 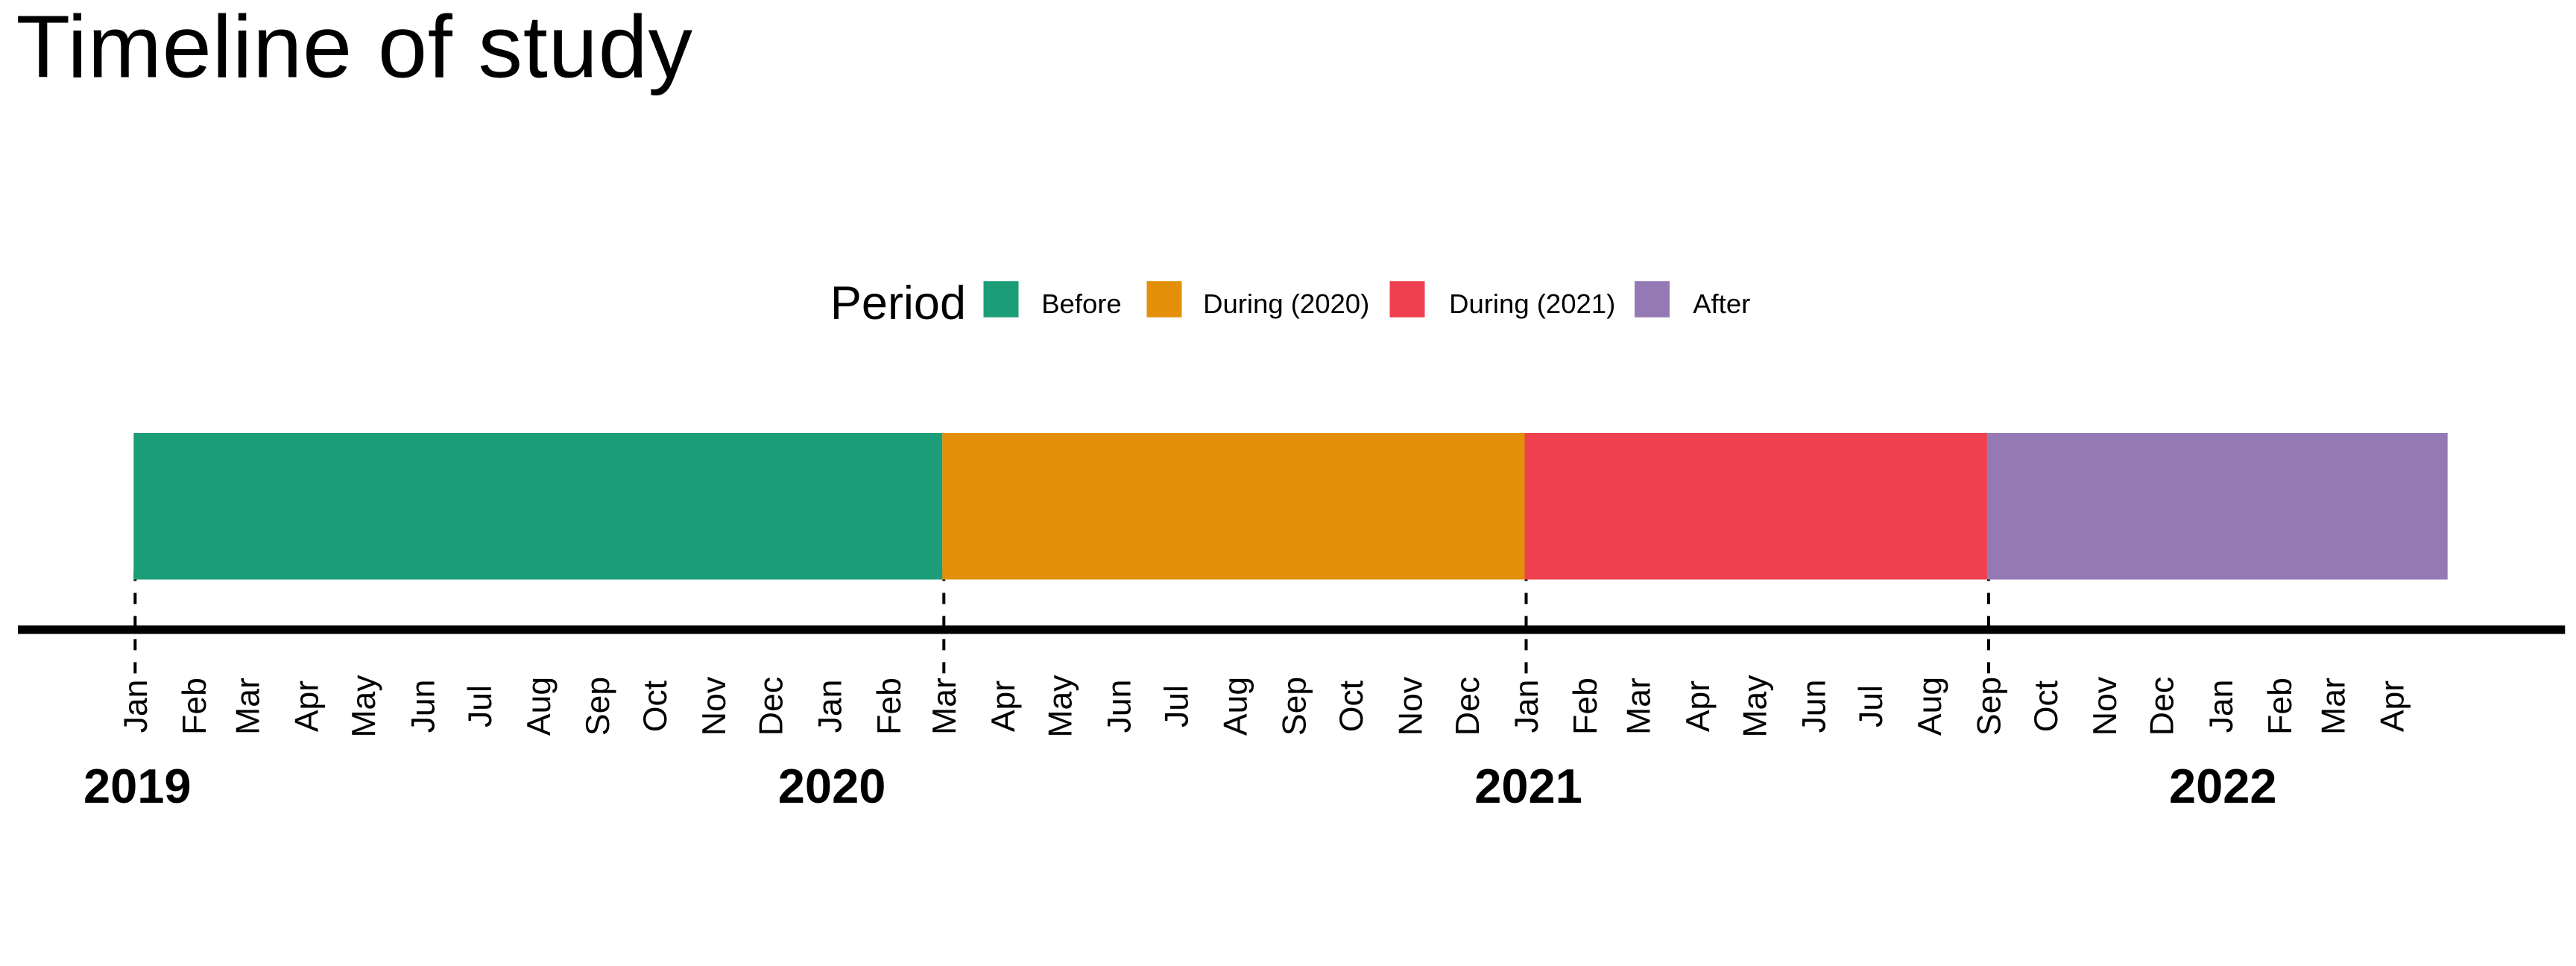 What do you see at coordinates (354, 48) in the screenshot?
I see `svg-text: Timeline of study` at bounding box center [354, 48].